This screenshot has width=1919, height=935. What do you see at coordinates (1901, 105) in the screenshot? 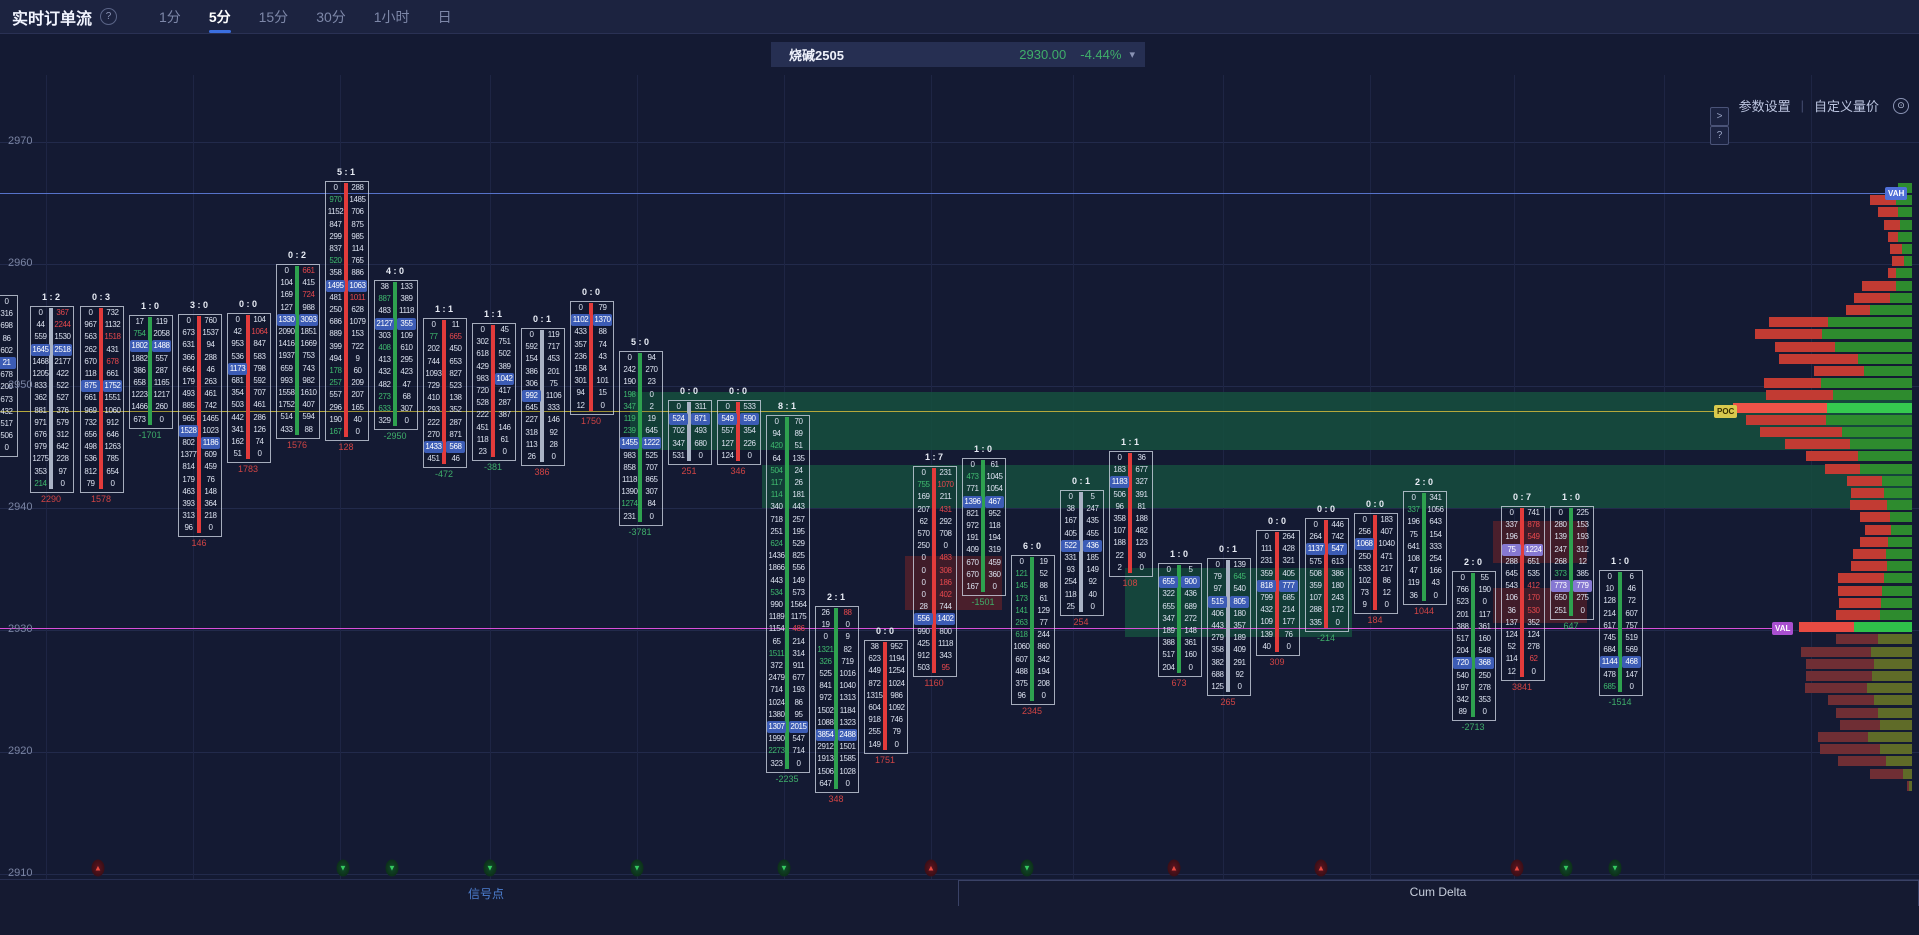
I see `gear-icon: ⊙` at bounding box center [1901, 105].